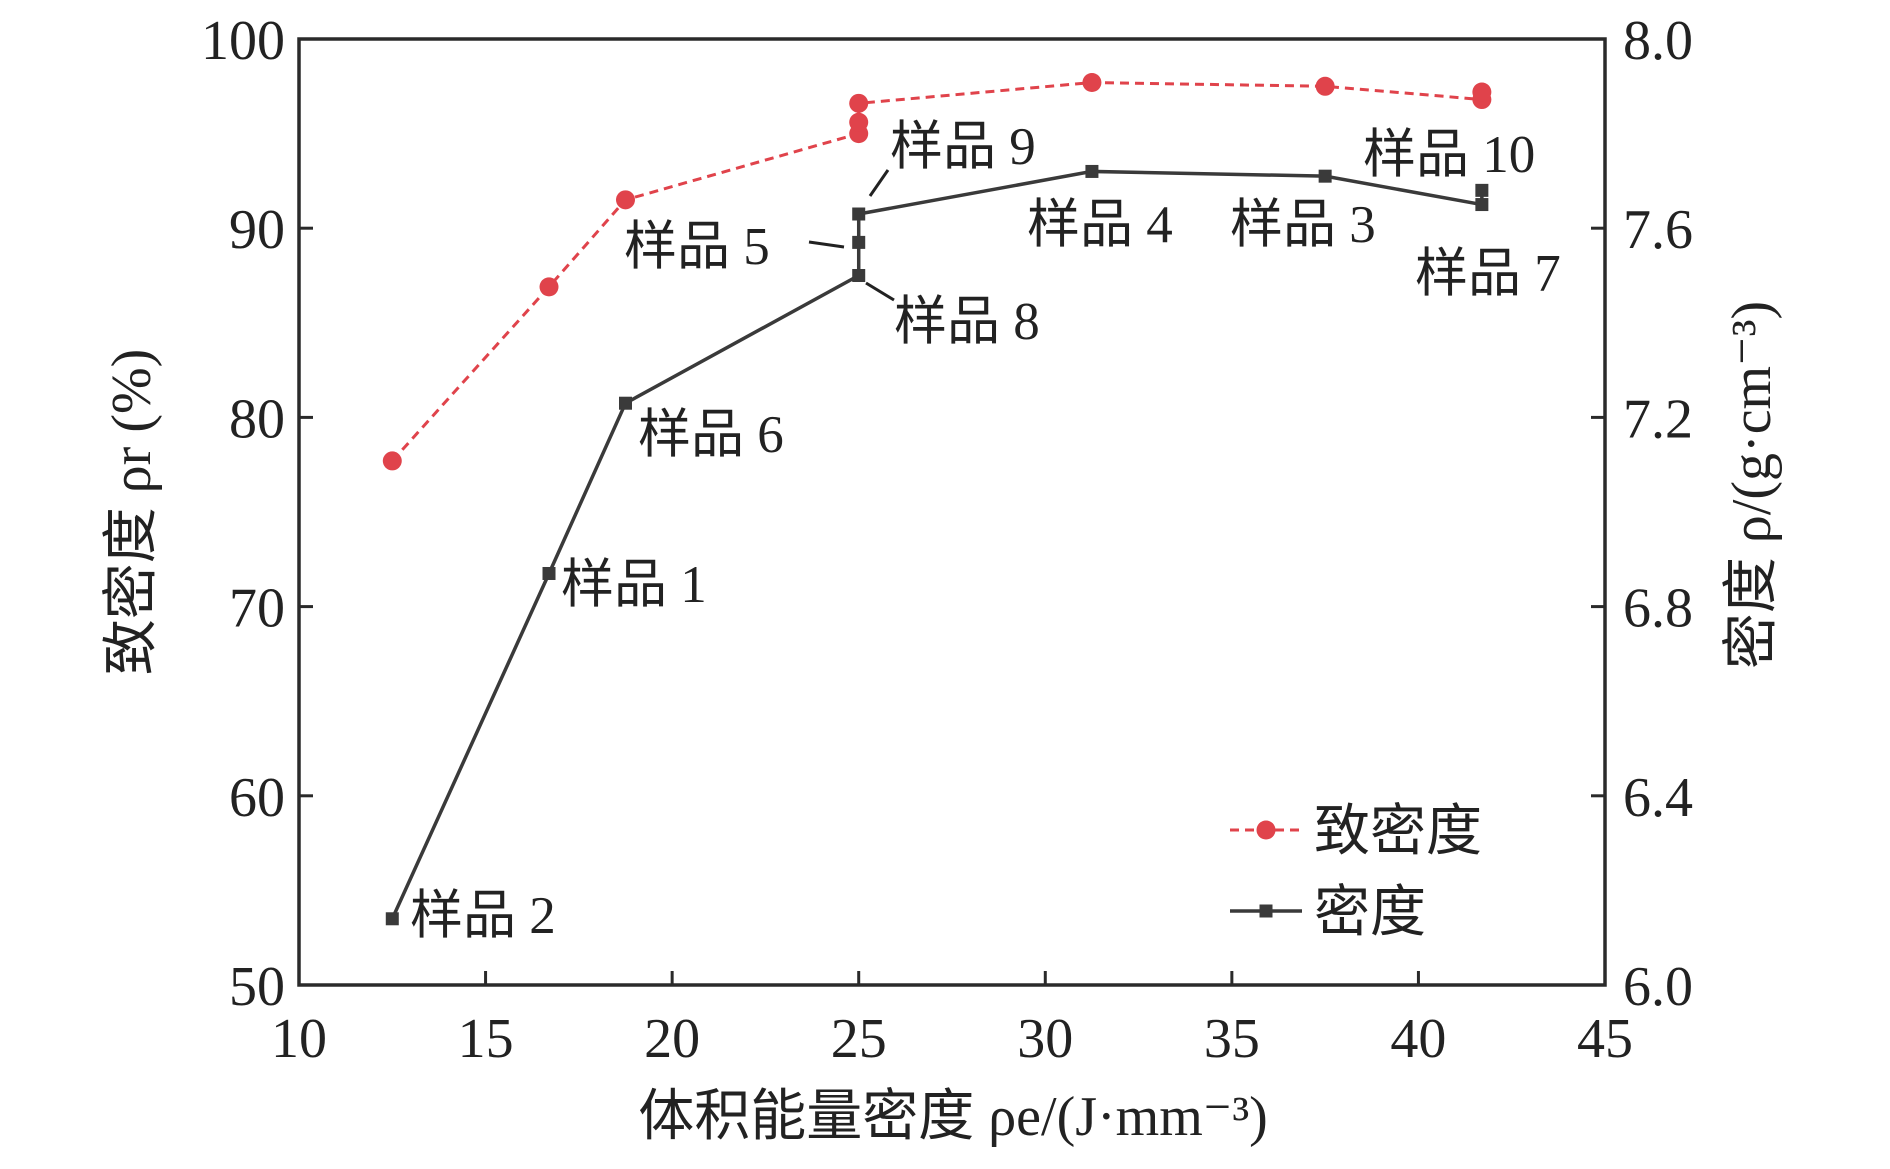  Describe the element at coordinates (1658, 798) in the screenshot. I see `y-right-tick-label: 6.4` at that location.